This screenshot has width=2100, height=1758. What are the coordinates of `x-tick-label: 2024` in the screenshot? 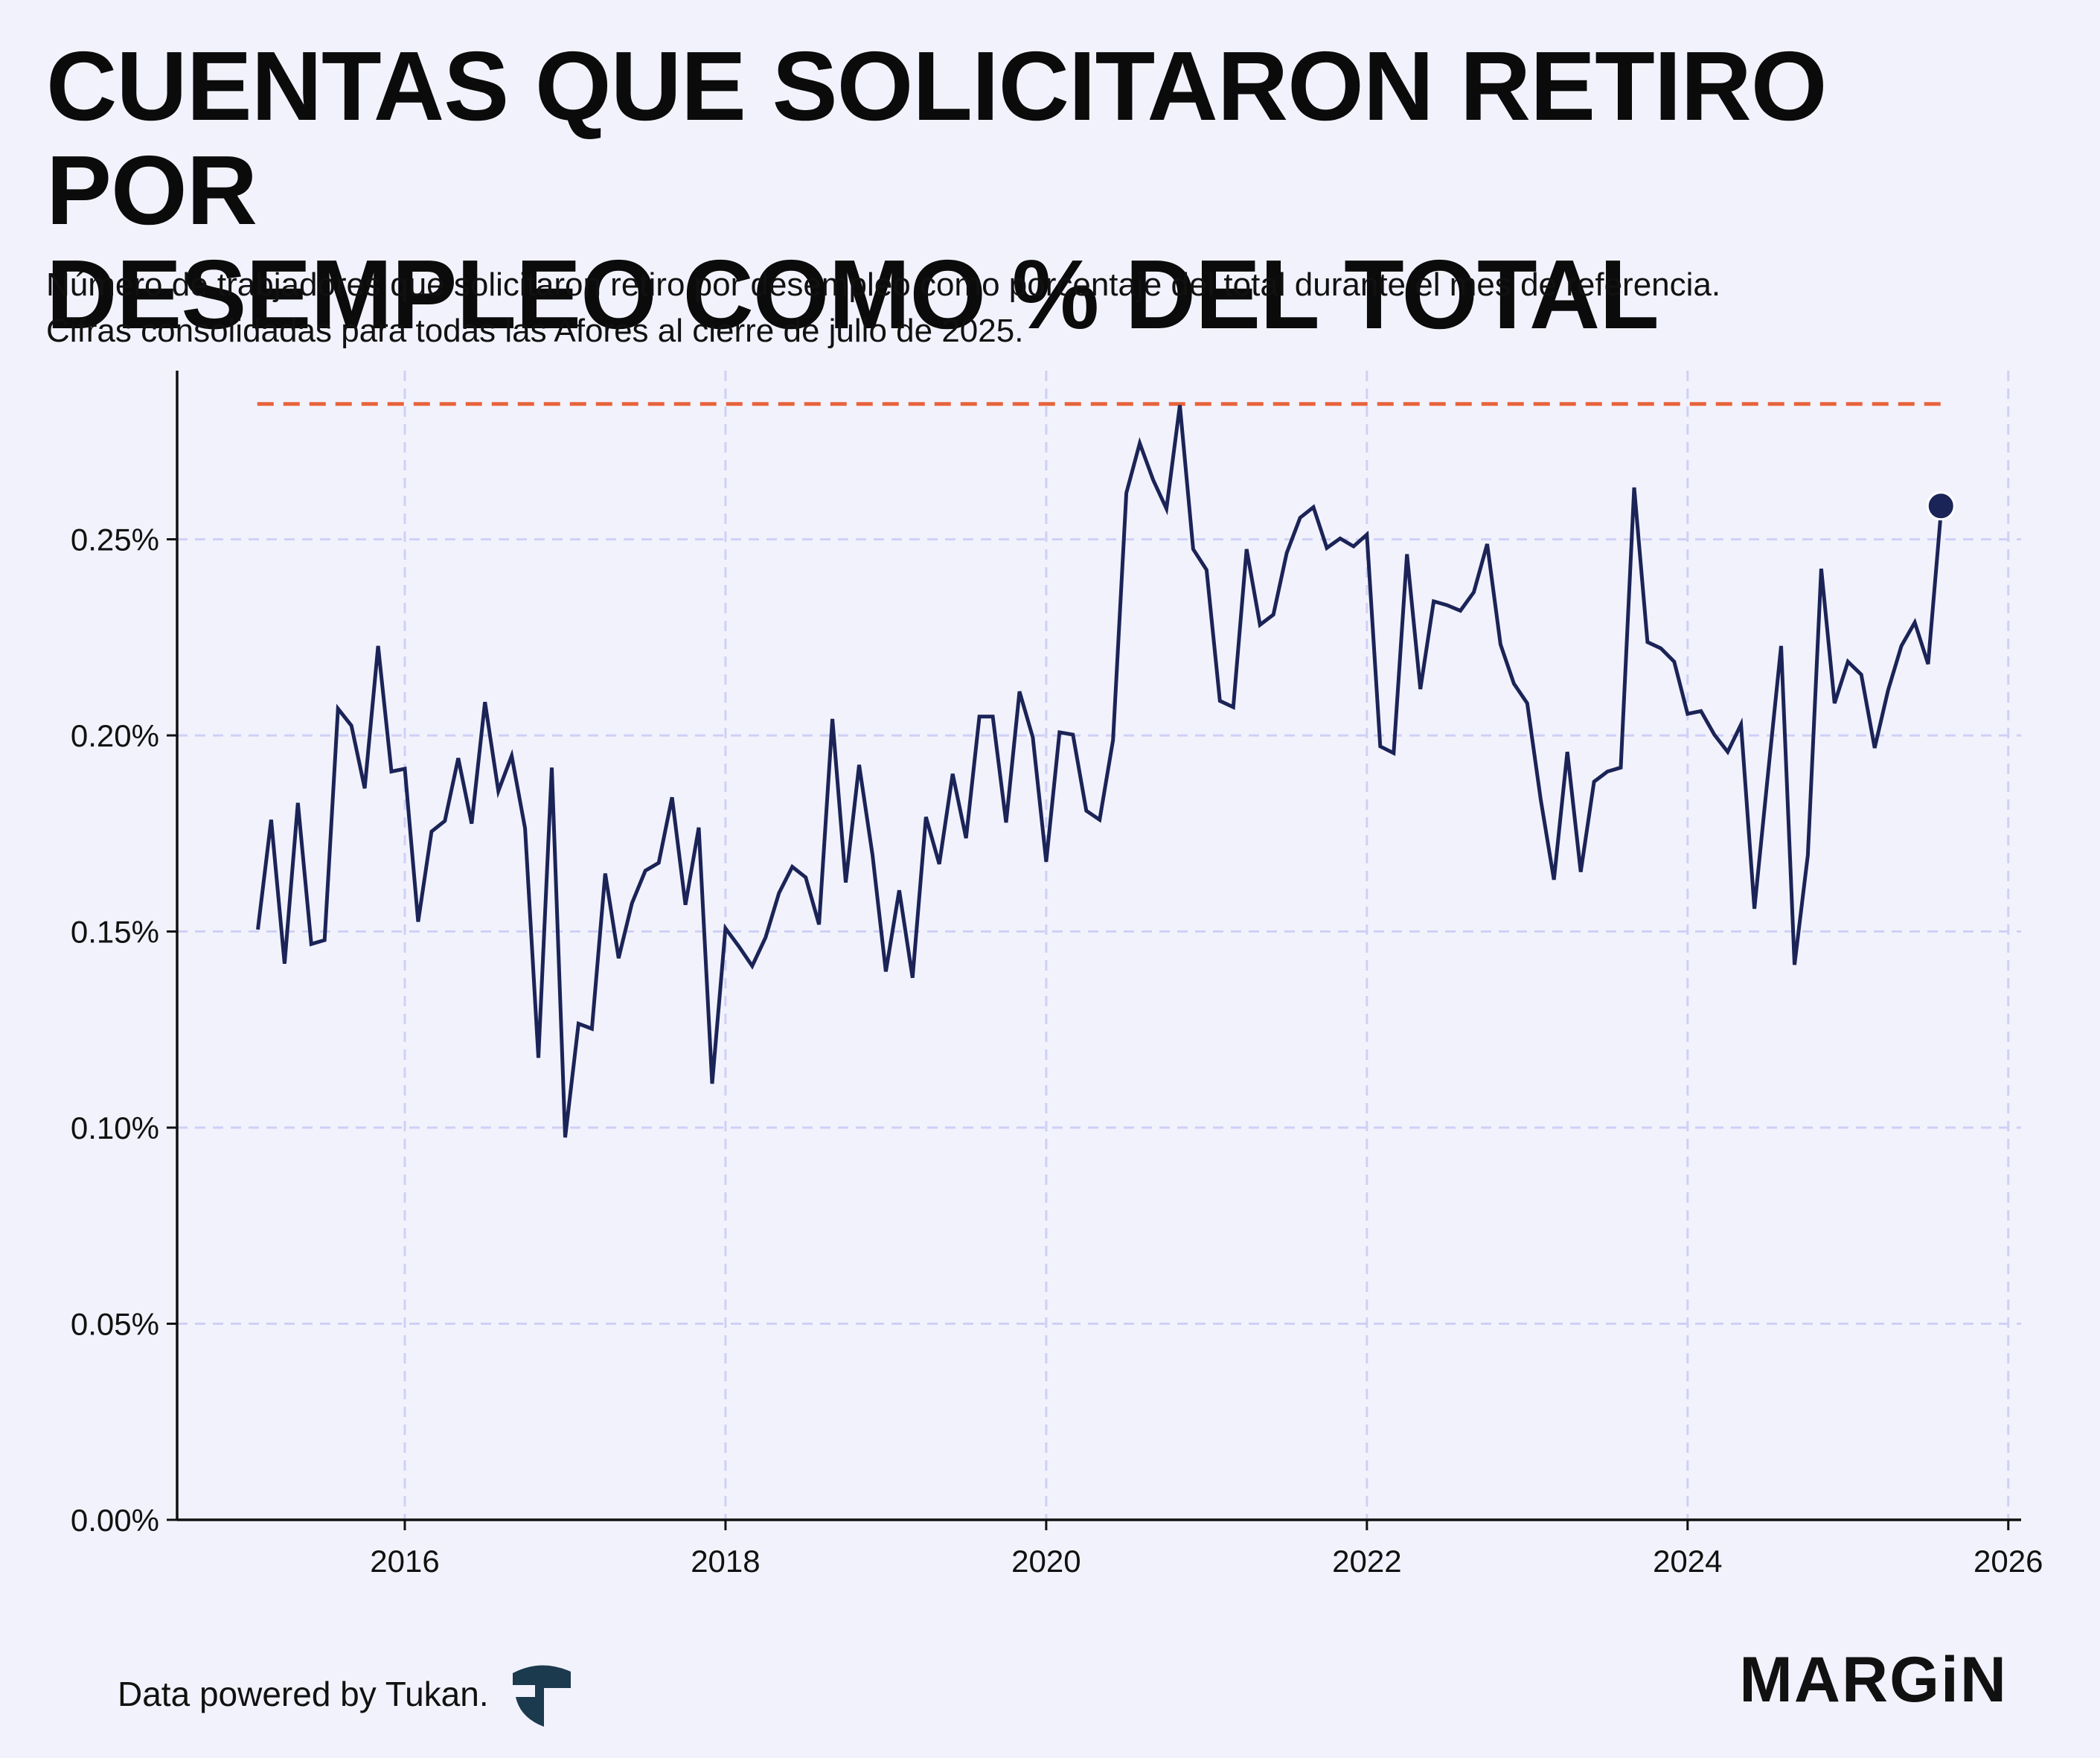 It's located at (1688, 1562).